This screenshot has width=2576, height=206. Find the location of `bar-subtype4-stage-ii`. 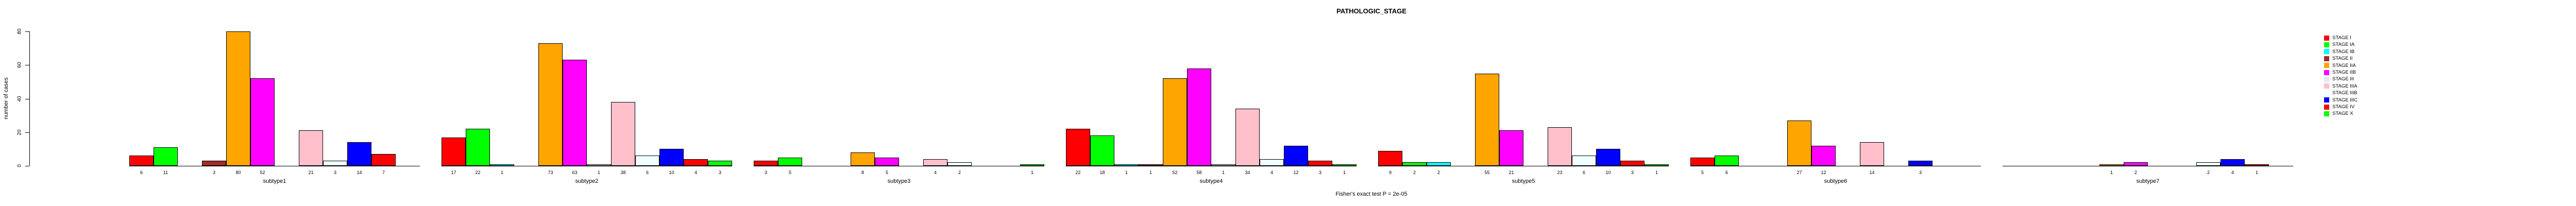

bar-subtype4-stage-ii is located at coordinates (1151, 165).